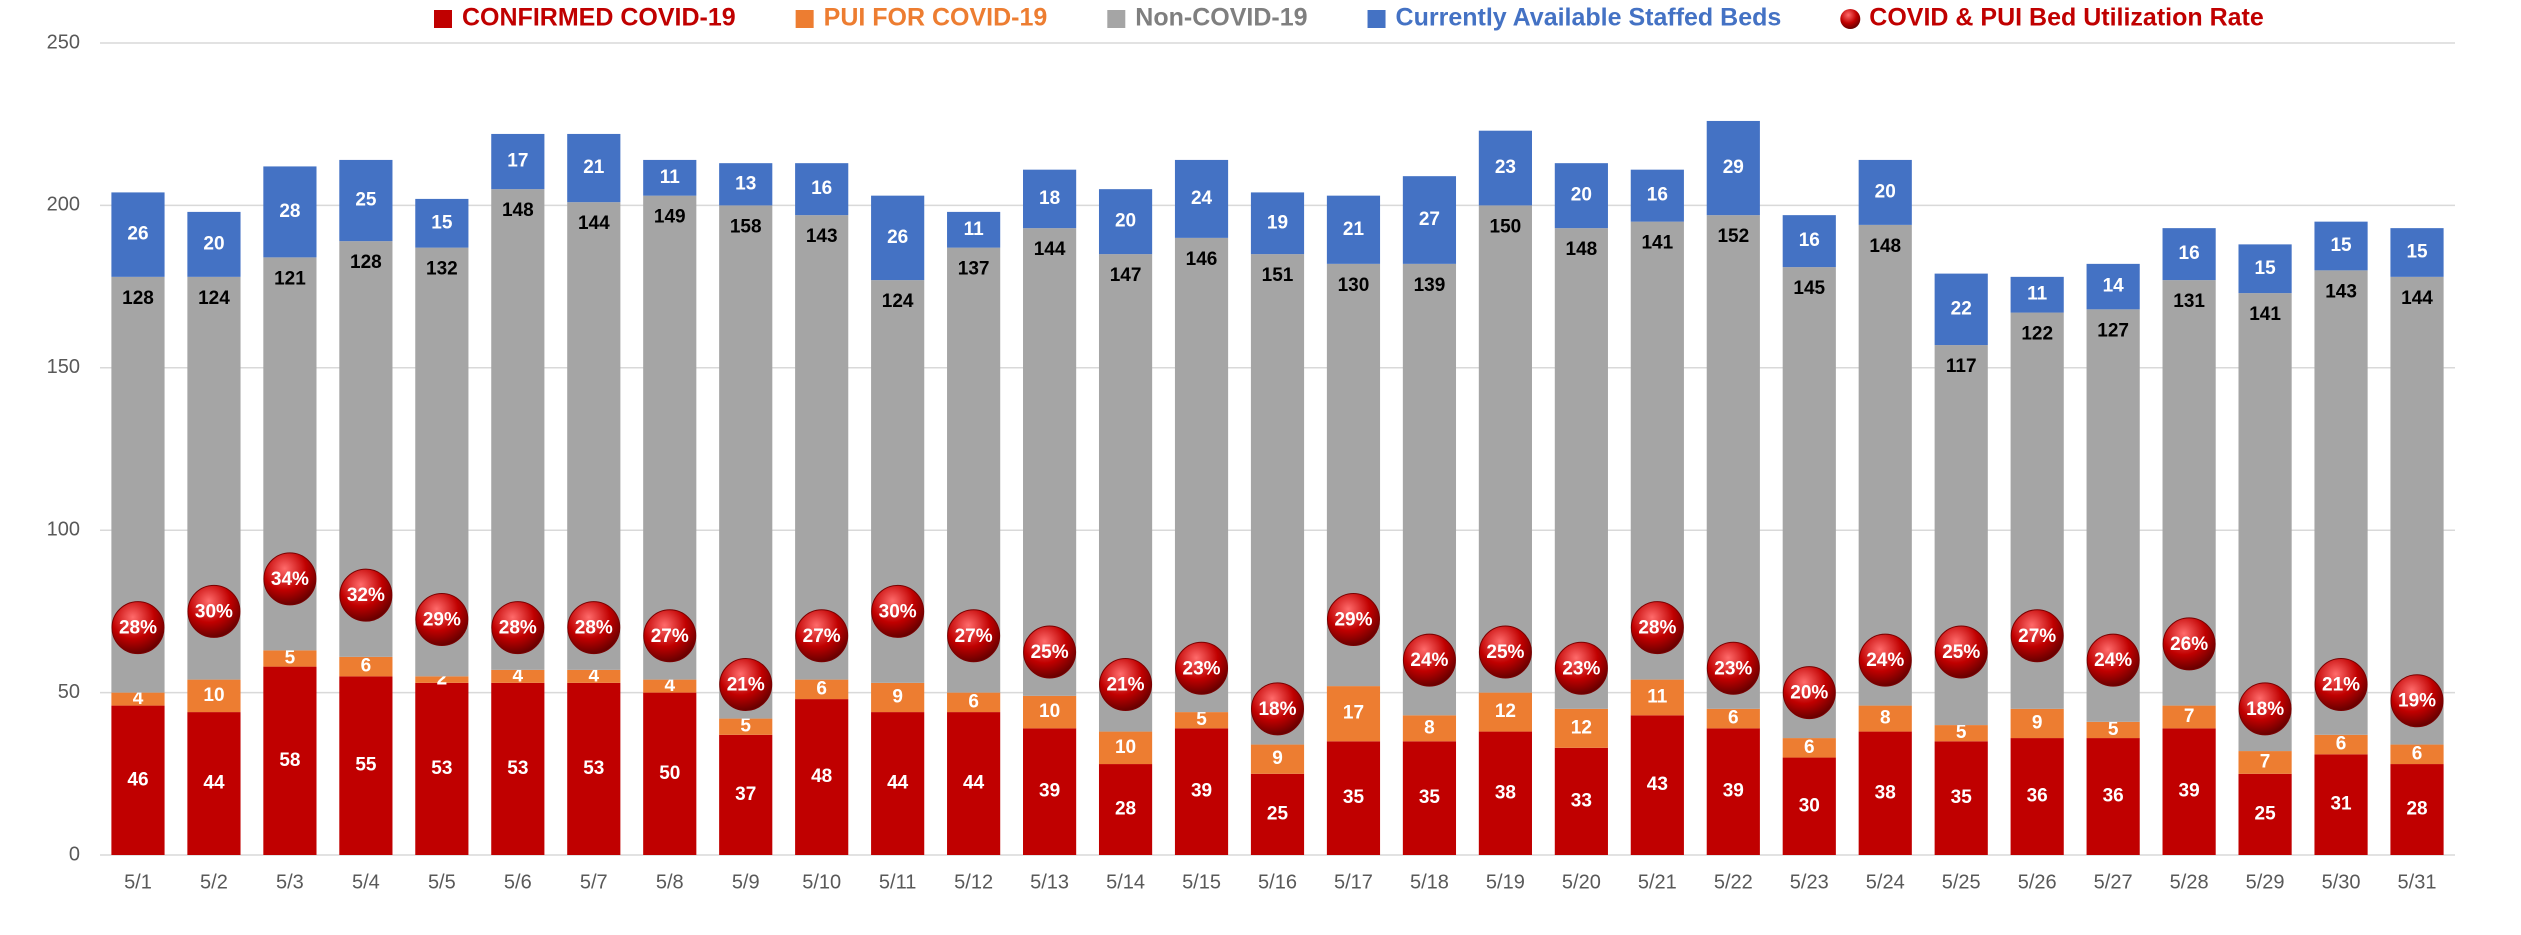 The width and height of the screenshot is (2521, 935). I want to click on data-label: 16, so click(1809, 240).